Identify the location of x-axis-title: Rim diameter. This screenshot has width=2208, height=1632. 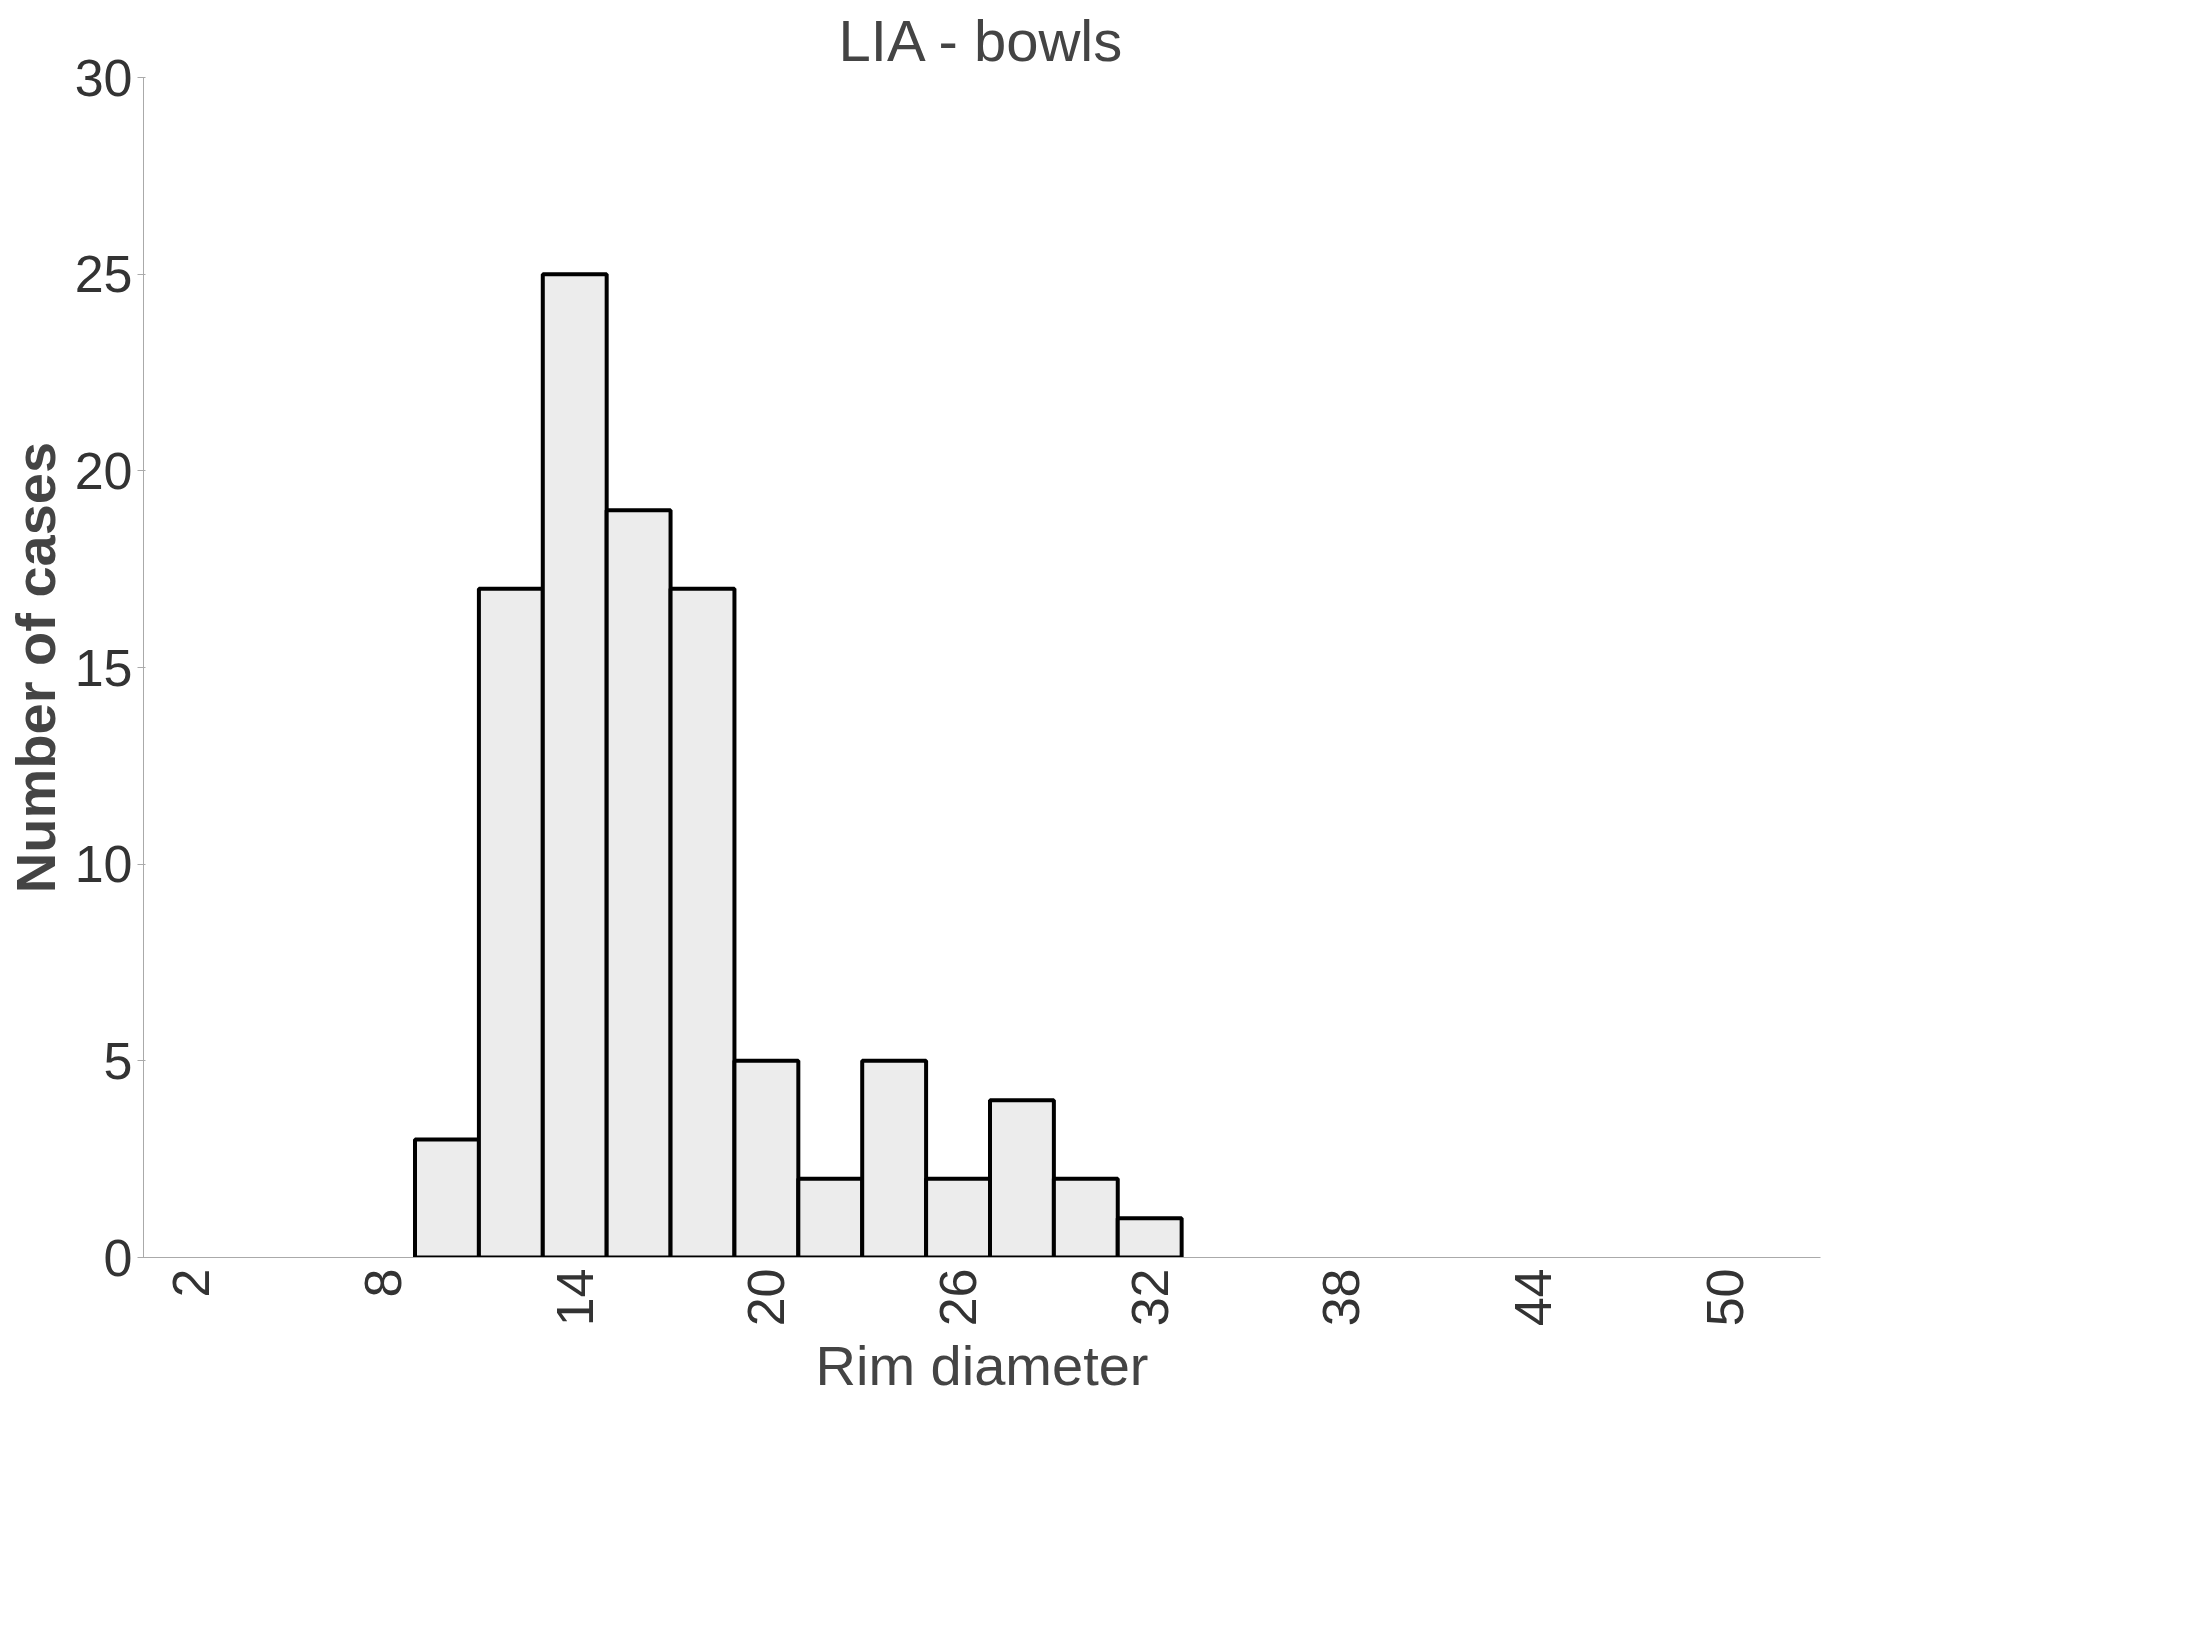
(982, 1366).